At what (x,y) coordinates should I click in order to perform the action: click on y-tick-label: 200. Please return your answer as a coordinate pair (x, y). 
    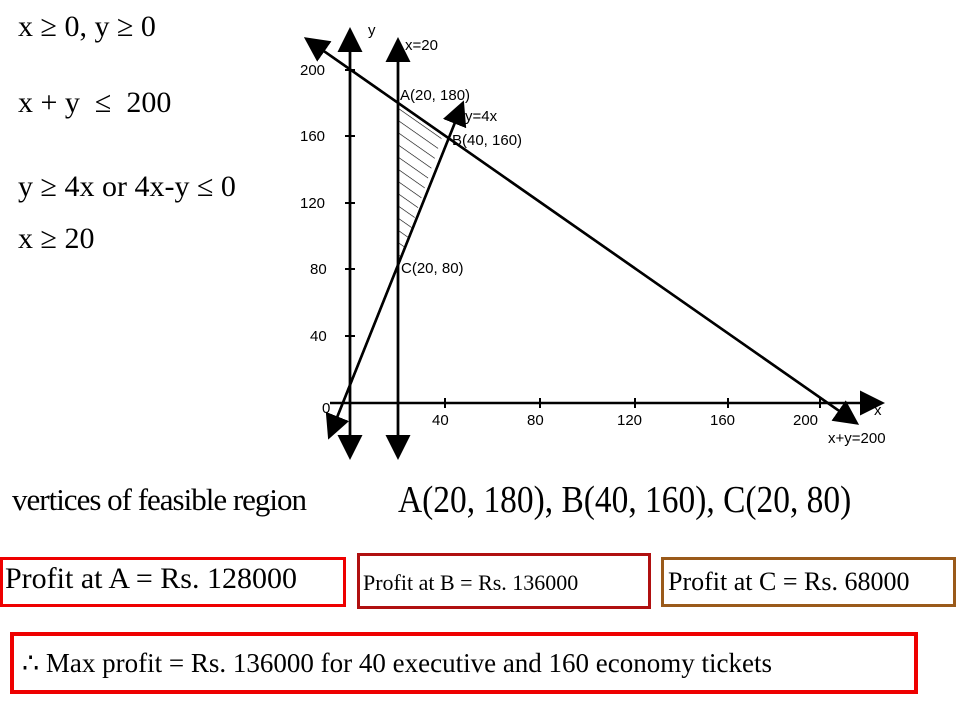
    Looking at the image, I should click on (312, 70).